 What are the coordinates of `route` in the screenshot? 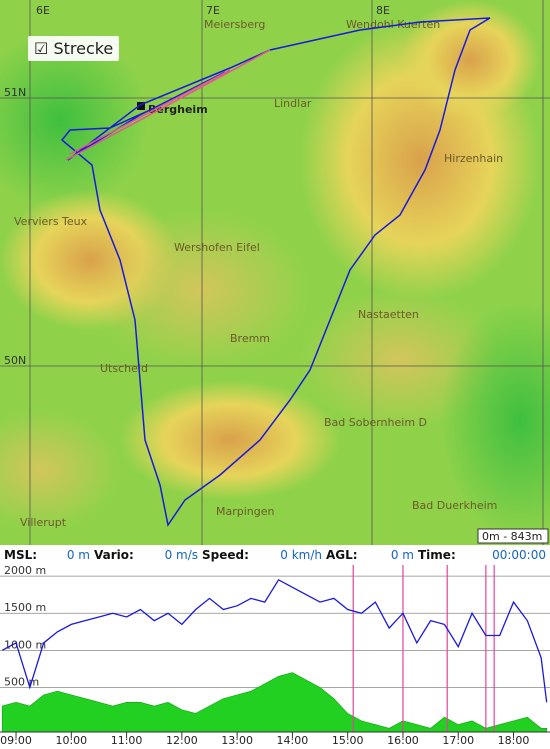 It's located at (168, 105).